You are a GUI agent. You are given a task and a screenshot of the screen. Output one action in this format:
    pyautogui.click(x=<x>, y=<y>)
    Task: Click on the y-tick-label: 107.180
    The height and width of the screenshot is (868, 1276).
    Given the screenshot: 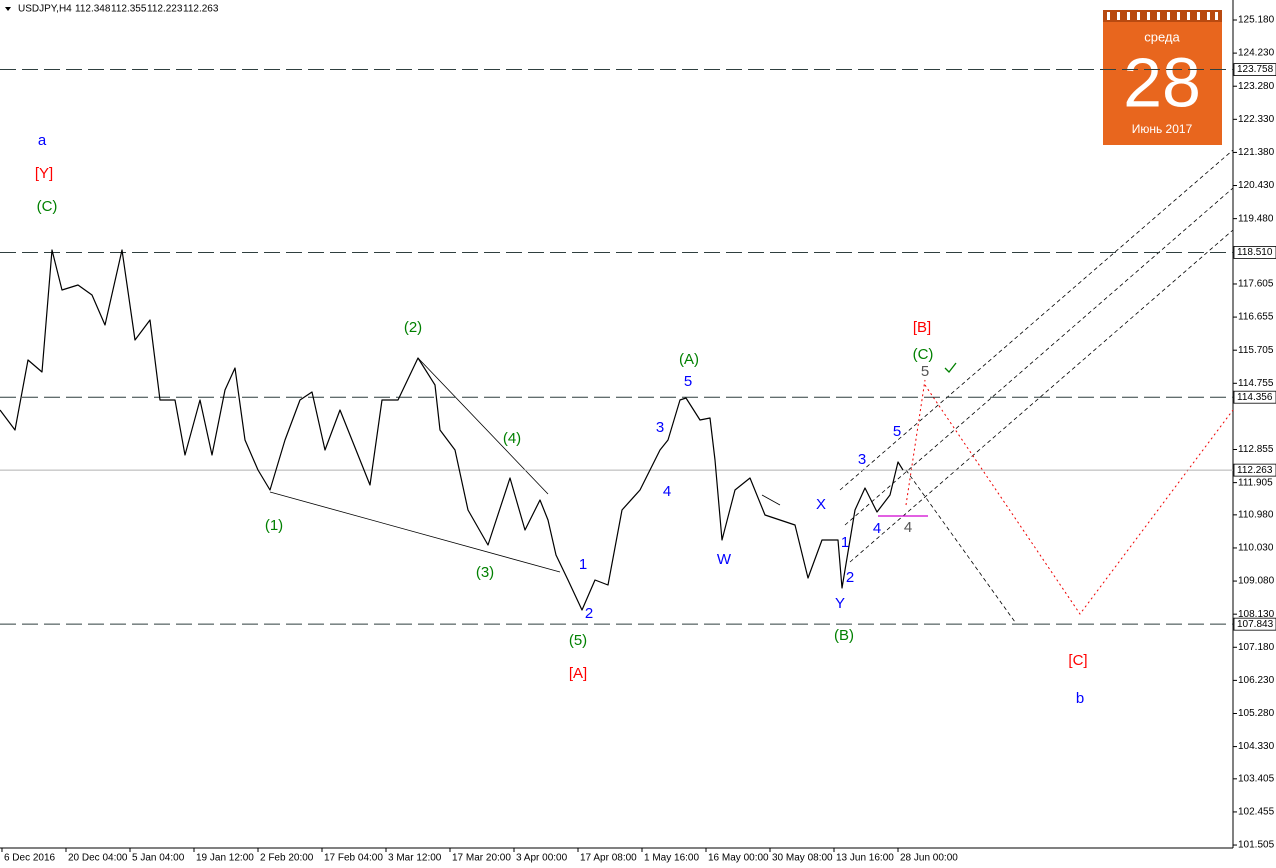 What is the action you would take?
    pyautogui.click(x=1256, y=647)
    